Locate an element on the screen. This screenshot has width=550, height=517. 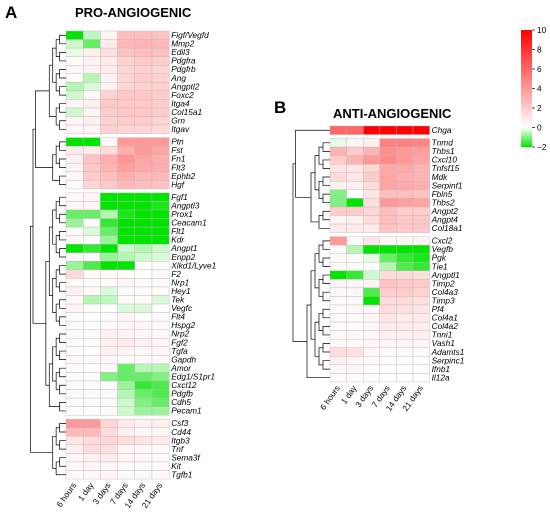
gene-label: Angptl1 is located at coordinates (445, 275).